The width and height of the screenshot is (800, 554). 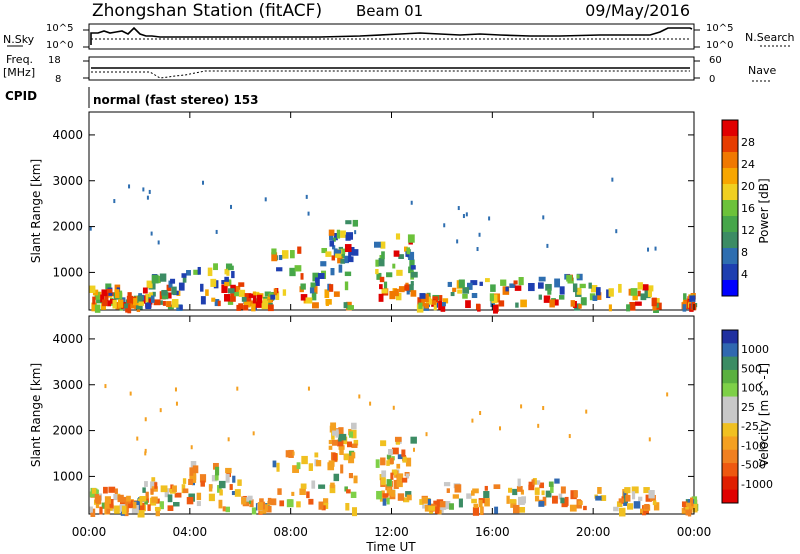 I want to click on power-cbar-label: Power [dB], so click(x=764, y=210).